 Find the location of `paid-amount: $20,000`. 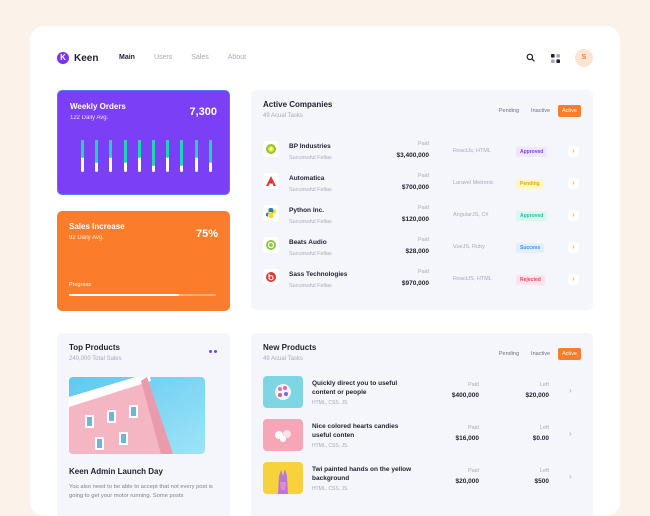

paid-amount: $20,000 is located at coordinates (467, 481).